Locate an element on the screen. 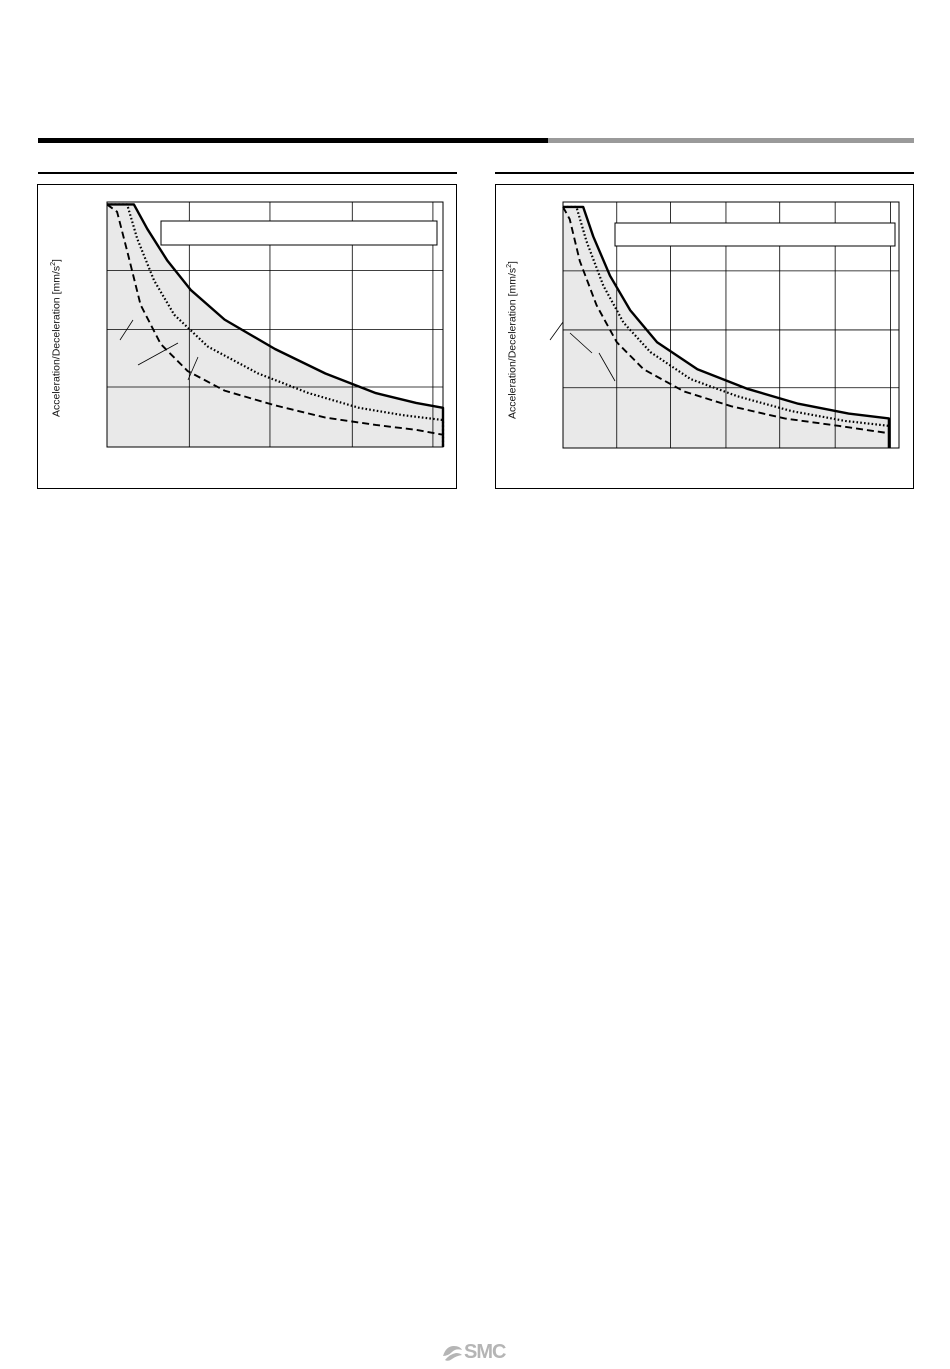 Image resolution: width=950 pixels, height=1369 pixels. brand-logo: SMC is located at coordinates (476, 1352).